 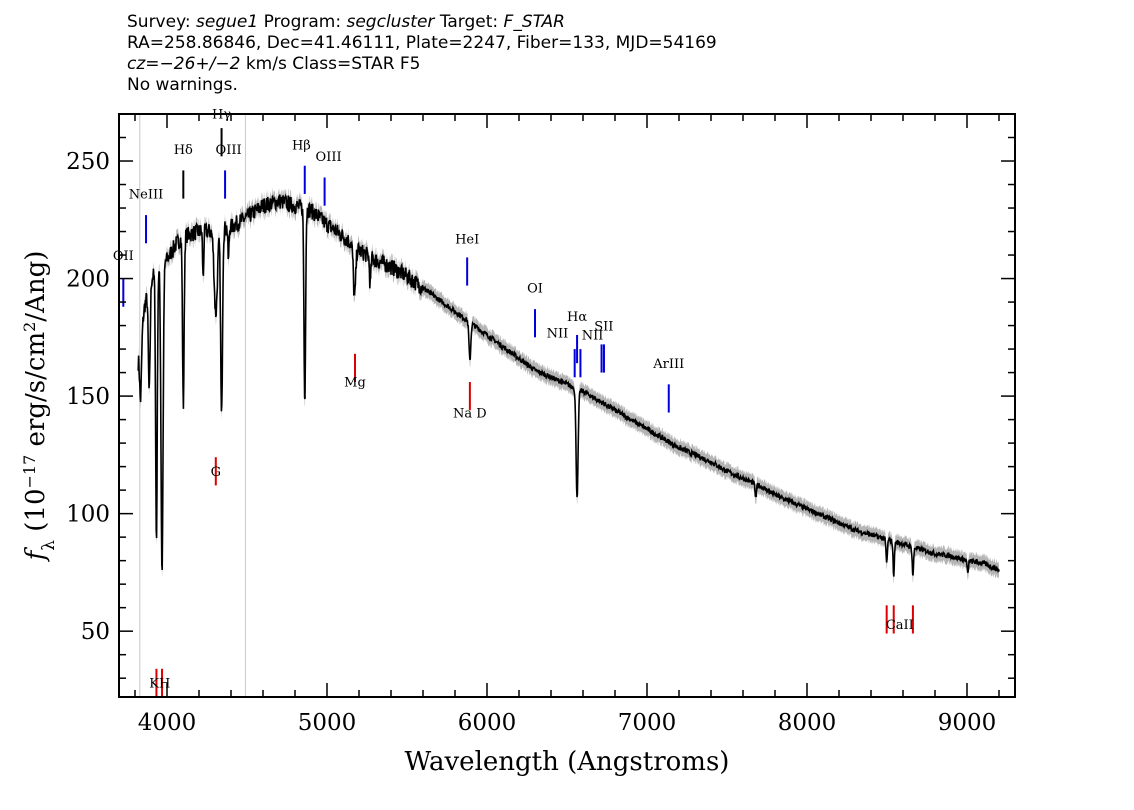 What do you see at coordinates (329, 157) in the screenshot?
I see `line-label-6: OIII` at bounding box center [329, 157].